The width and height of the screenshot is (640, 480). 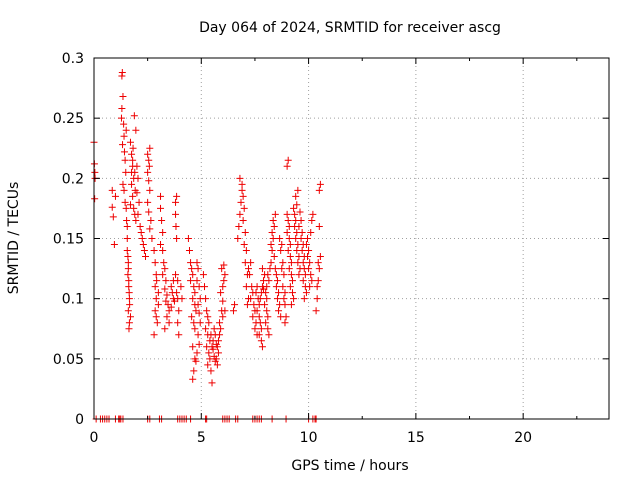 I want to click on y-tick-labels: 0 0.05 0.1 0.15 0.2 0.25 0.3, so click(x=68, y=239).